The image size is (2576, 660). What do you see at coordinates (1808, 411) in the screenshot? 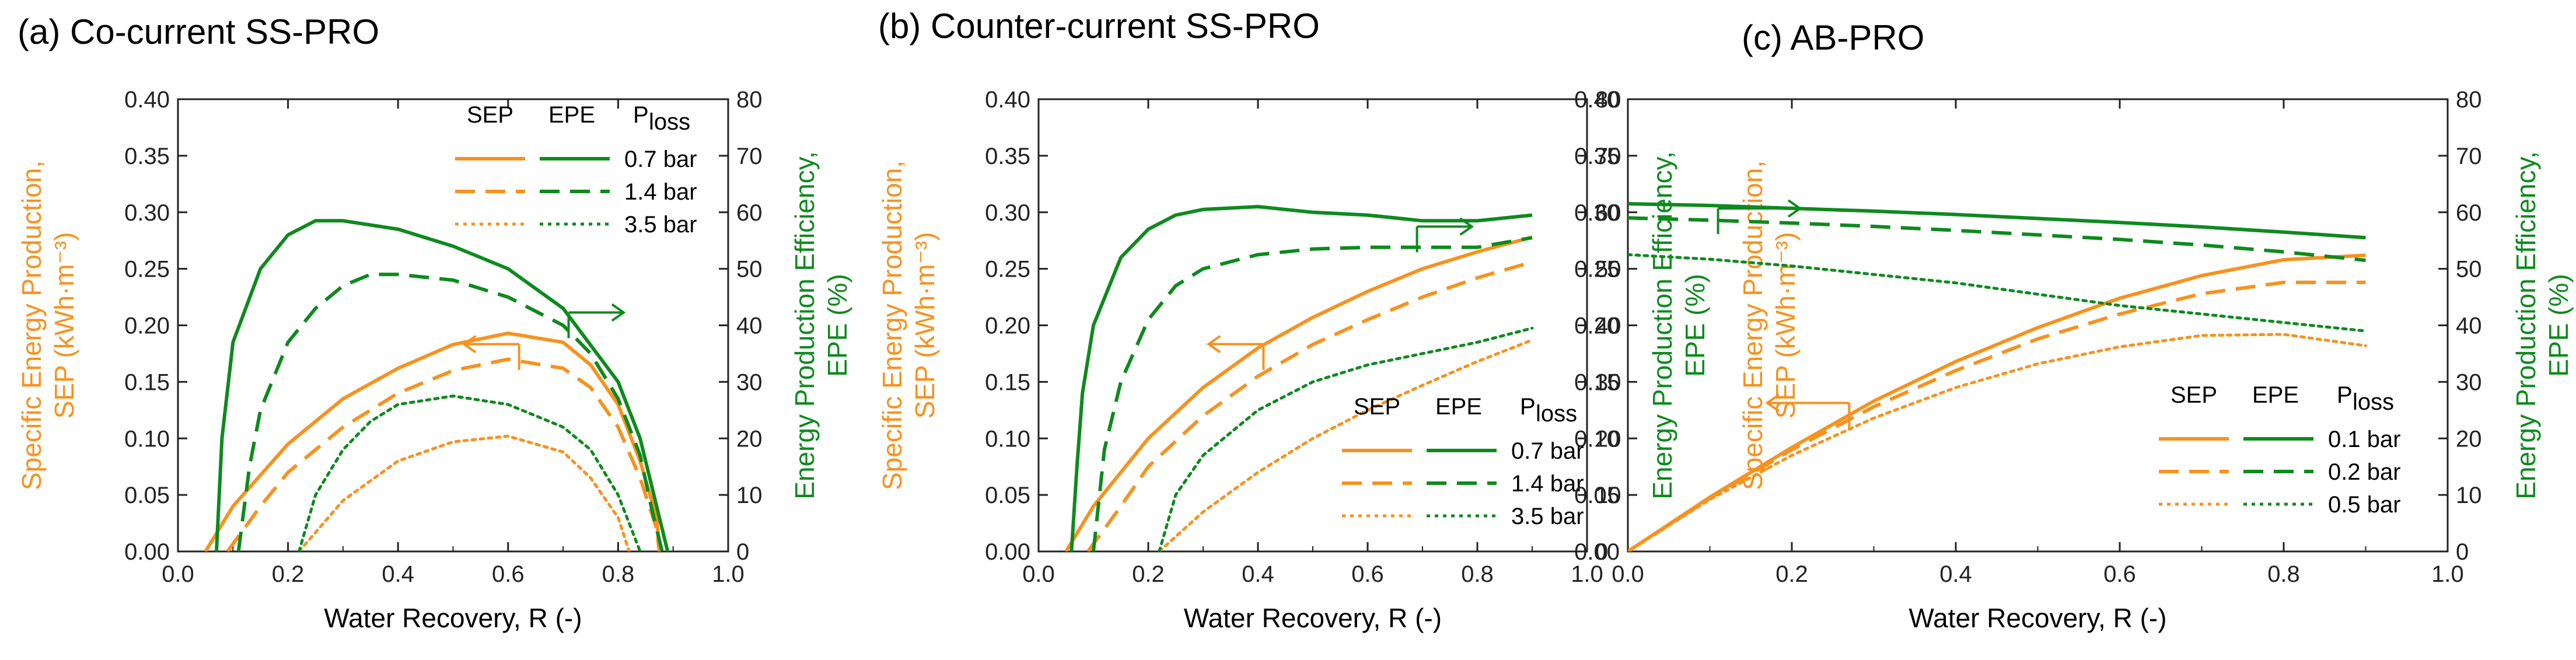
I see `annotation-arrow-sep` at bounding box center [1808, 411].